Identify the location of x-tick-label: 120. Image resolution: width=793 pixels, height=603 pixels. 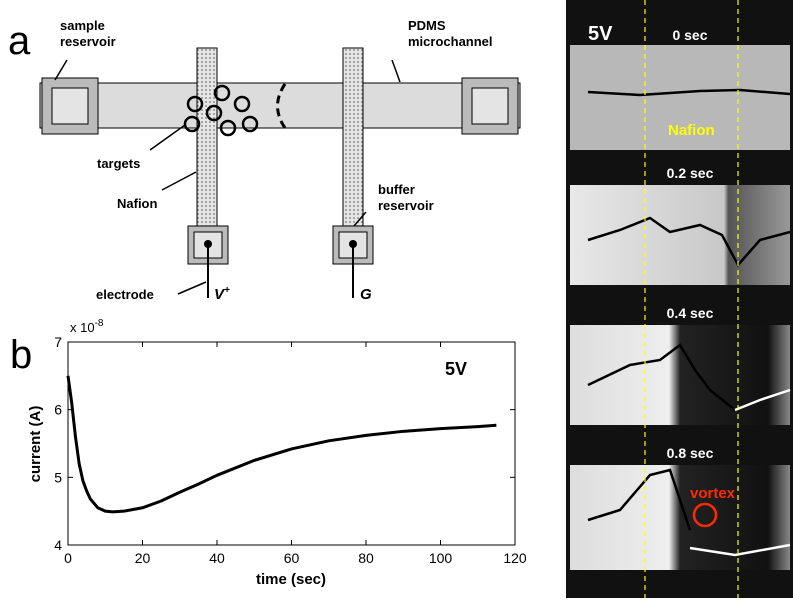
(515, 558).